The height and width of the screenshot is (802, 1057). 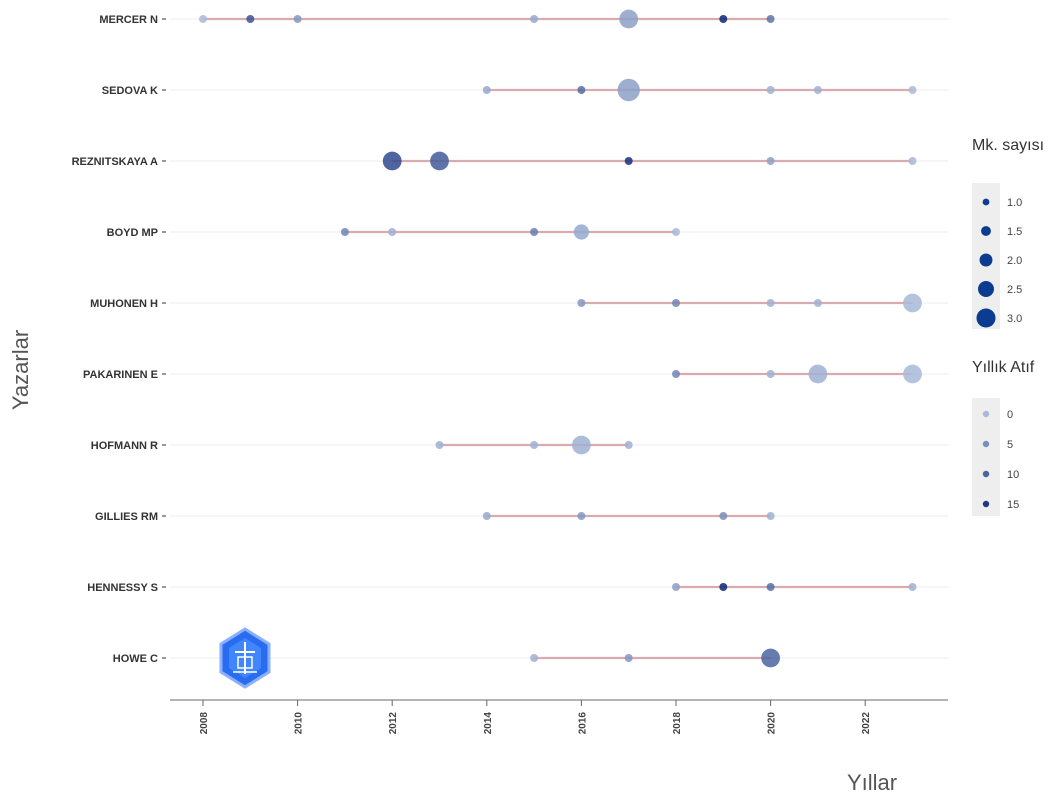 I want to click on legend-color-label: 5, so click(x=1010, y=445).